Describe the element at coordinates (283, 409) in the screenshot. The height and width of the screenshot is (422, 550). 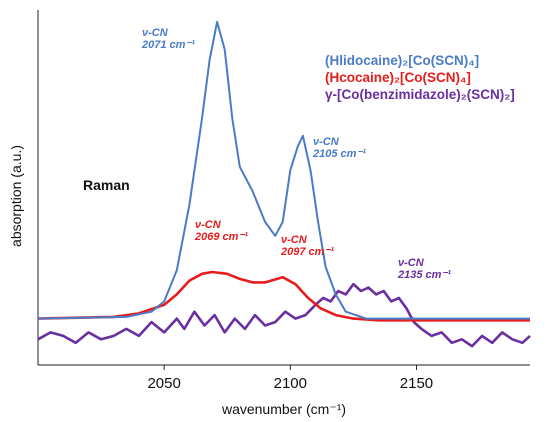
I see `x-axis-title: wavenumber (cm⁻¹)` at that location.